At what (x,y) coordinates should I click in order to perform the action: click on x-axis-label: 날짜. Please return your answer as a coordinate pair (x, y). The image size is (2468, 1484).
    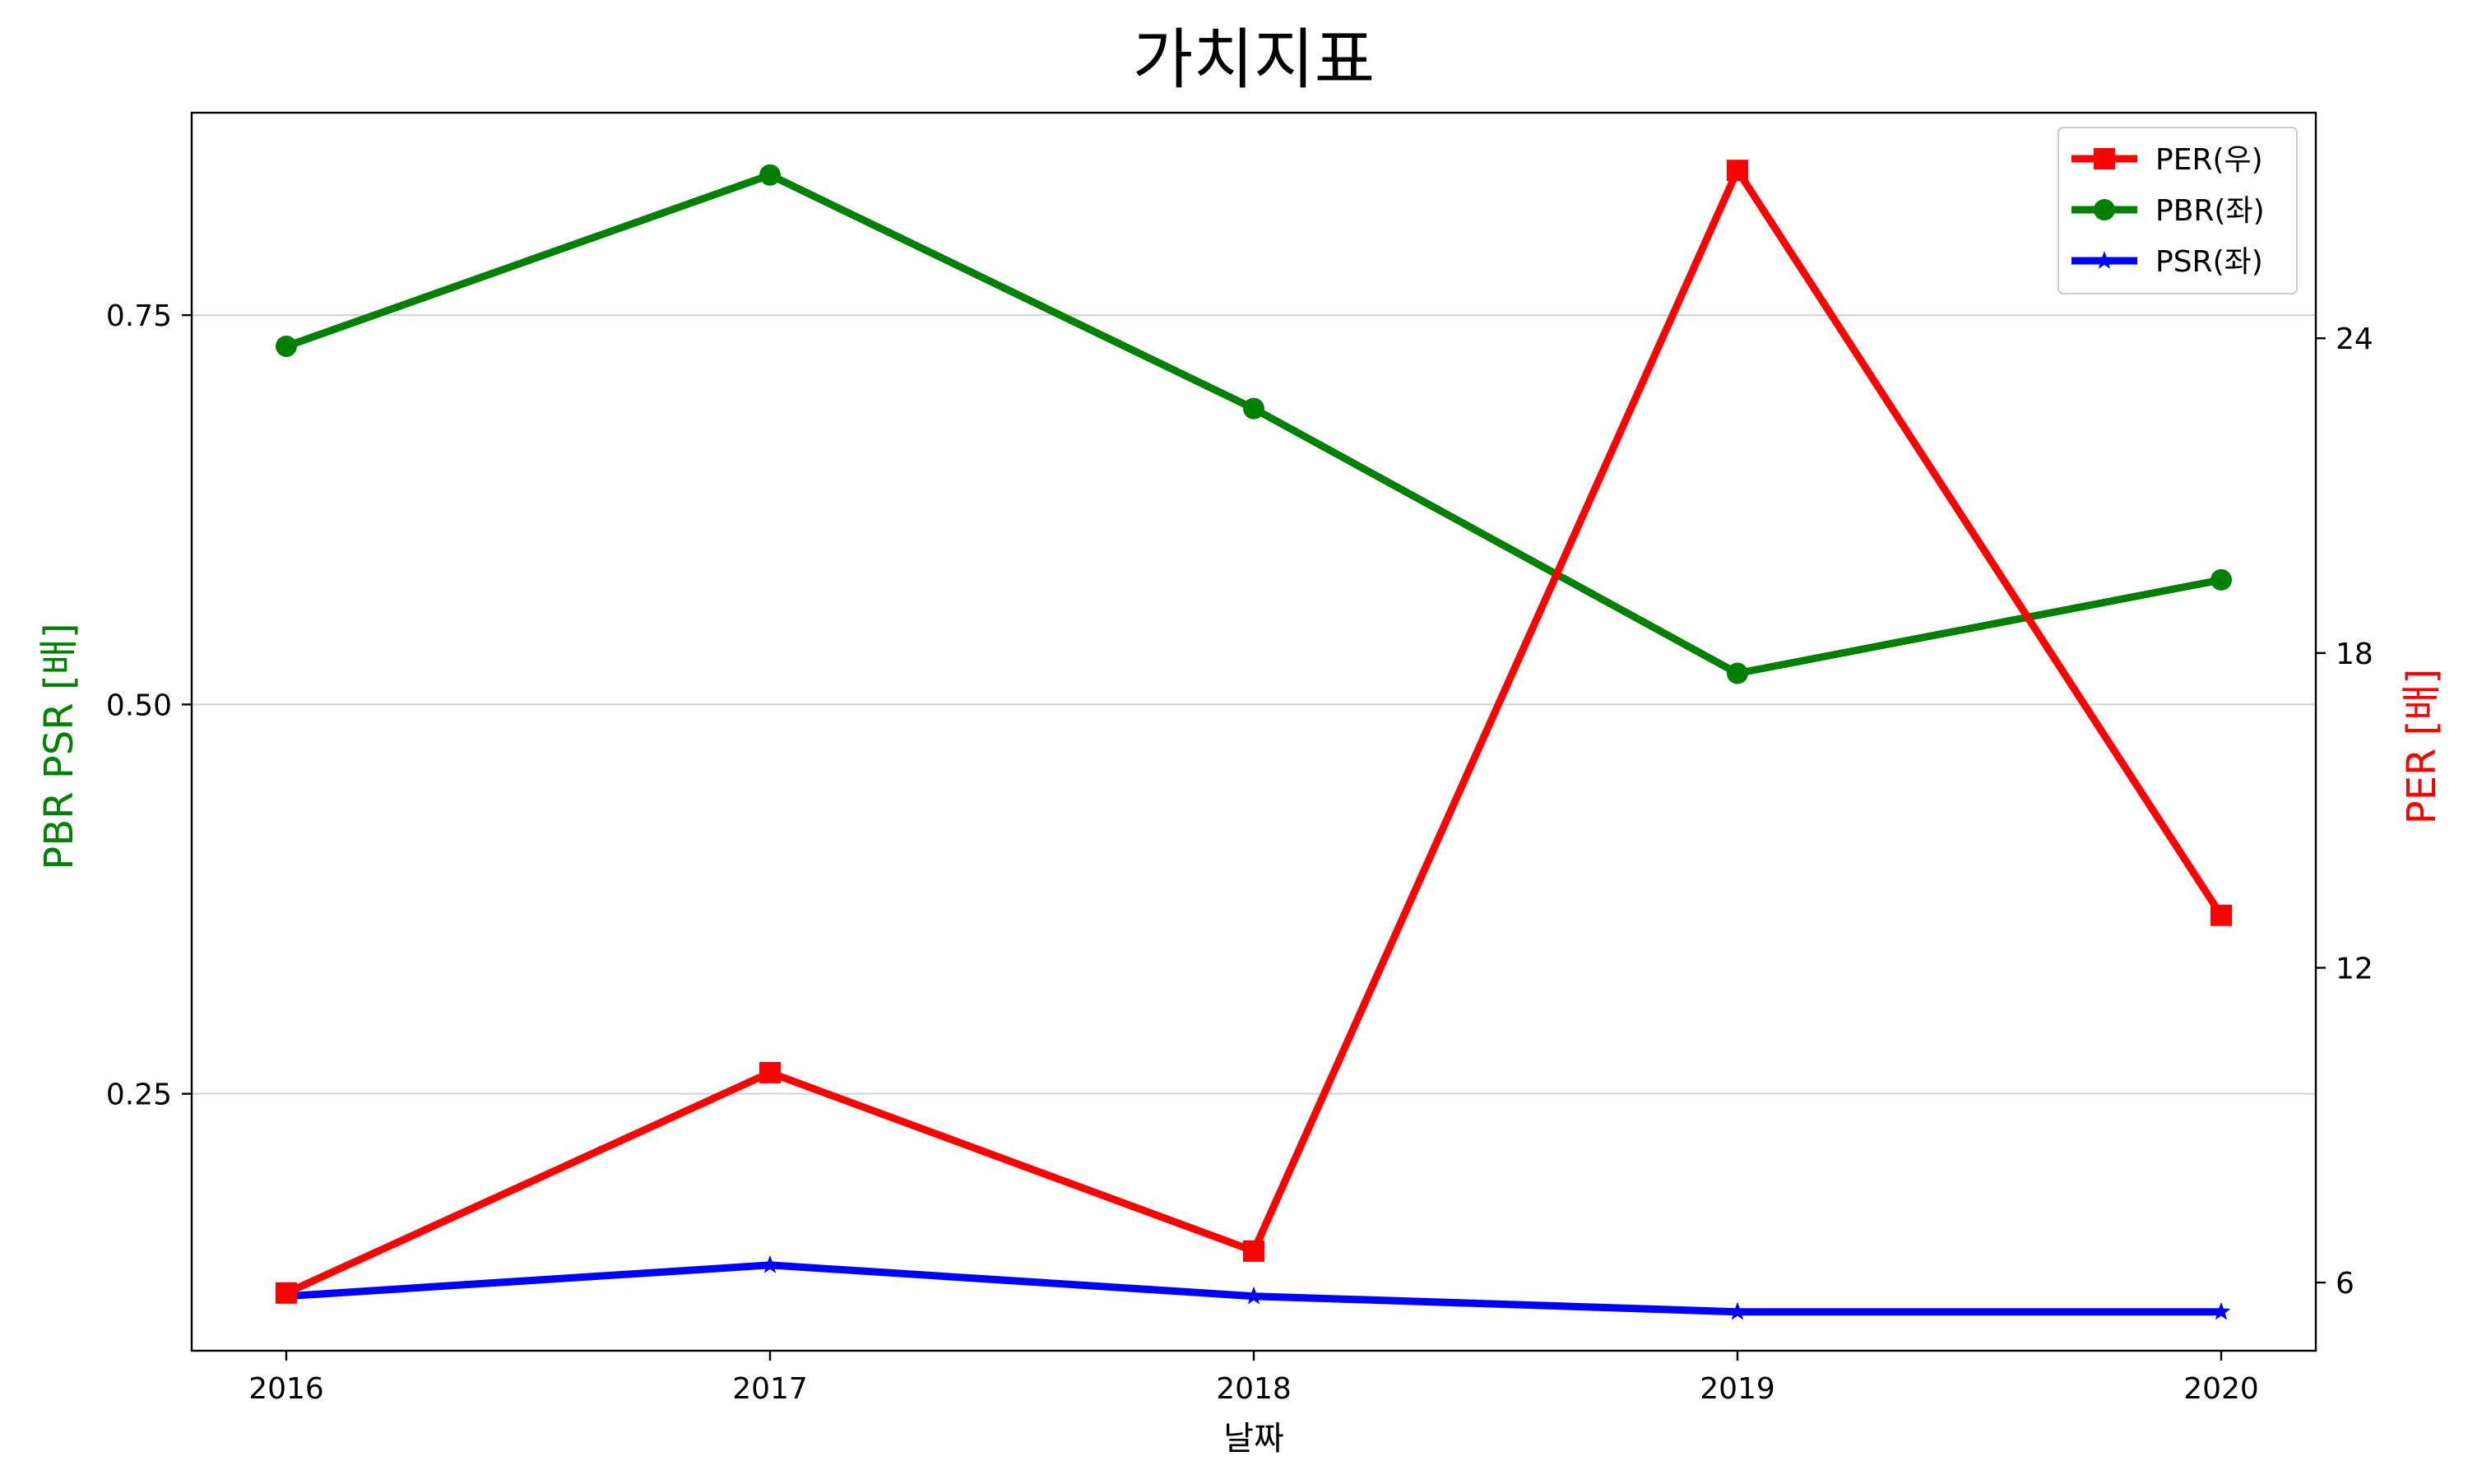
    Looking at the image, I should click on (1253, 1439).